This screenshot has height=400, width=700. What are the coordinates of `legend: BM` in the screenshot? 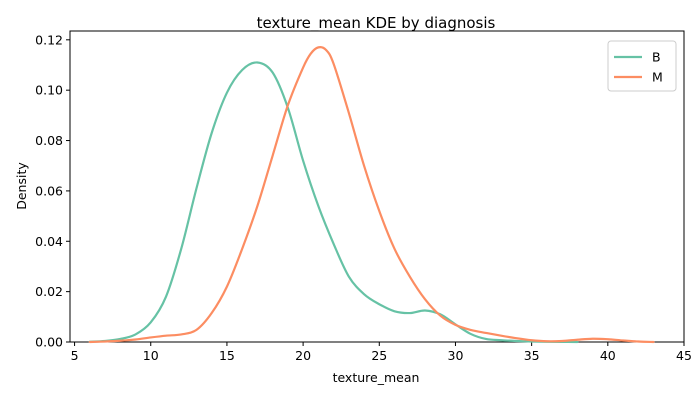 It's located at (642, 66).